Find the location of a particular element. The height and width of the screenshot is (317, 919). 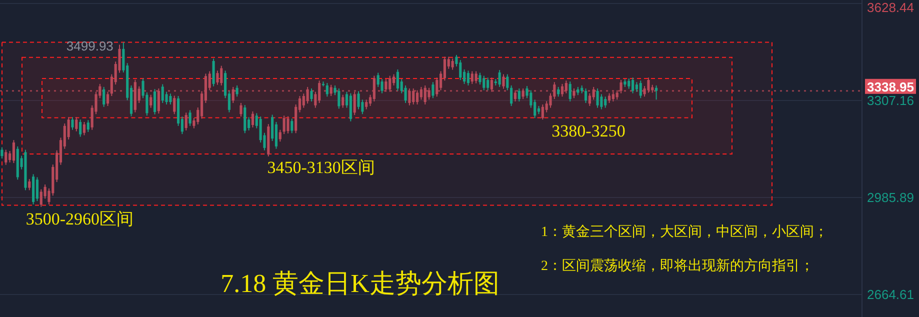

y-tick-label: 3307.16 is located at coordinates (890, 100).